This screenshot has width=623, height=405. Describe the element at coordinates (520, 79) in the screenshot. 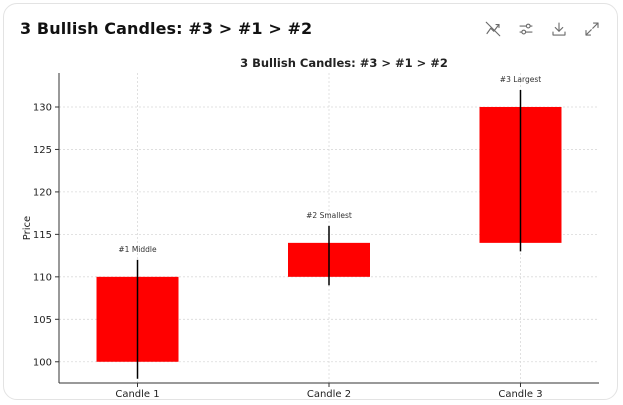

I see `candle-annotation: #3 Largest` at that location.